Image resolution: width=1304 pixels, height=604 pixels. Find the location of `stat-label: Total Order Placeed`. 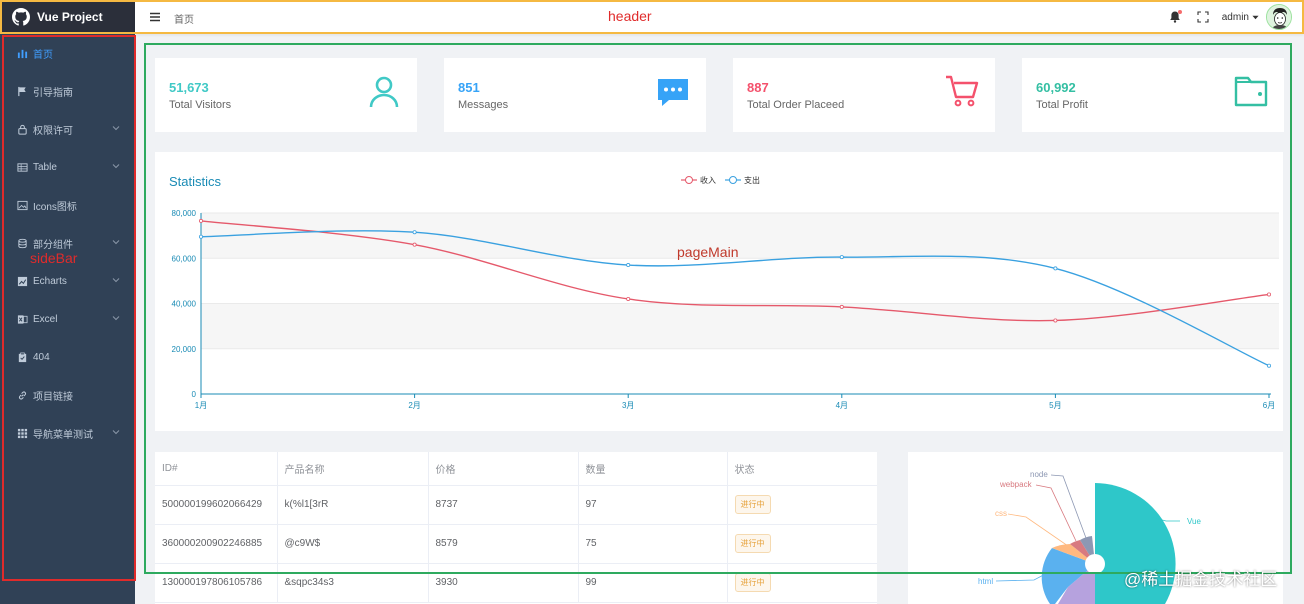

stat-label: Total Order Placeed is located at coordinates (796, 105).